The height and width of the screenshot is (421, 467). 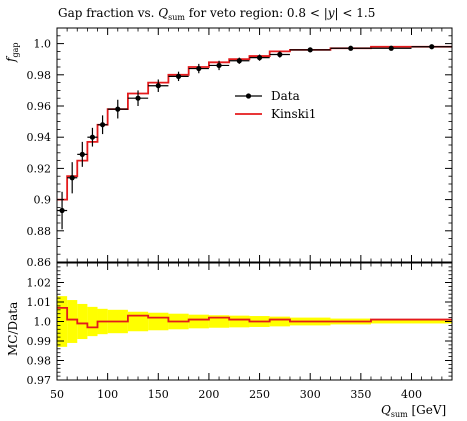 What do you see at coordinates (39, 341) in the screenshot?
I see `ratio-y-tick-label: 0.99` at bounding box center [39, 341].